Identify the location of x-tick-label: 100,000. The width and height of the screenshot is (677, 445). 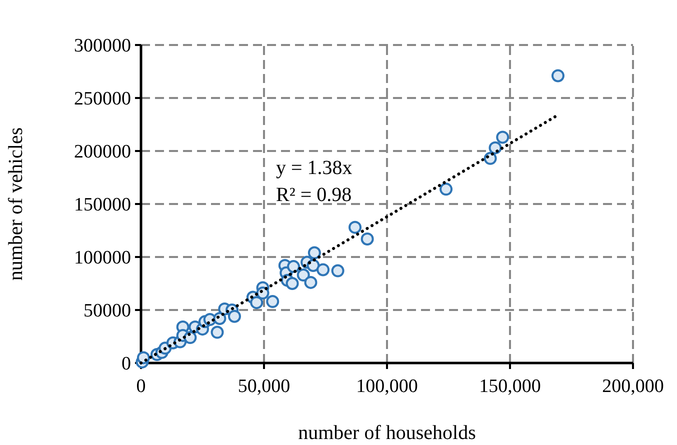
(387, 386).